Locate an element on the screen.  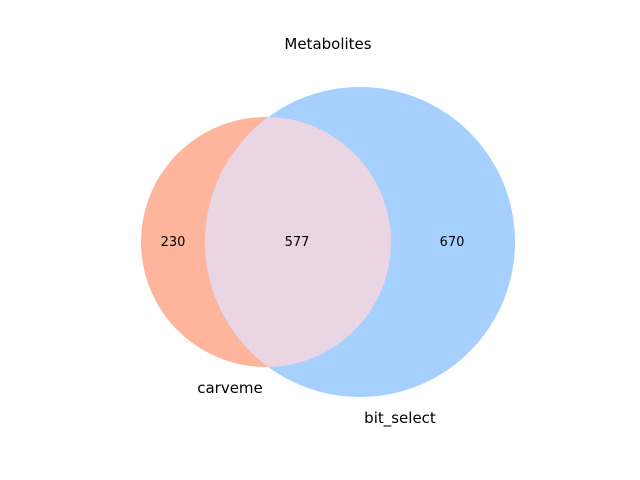
carveme-label: carveme is located at coordinates (230, 388).